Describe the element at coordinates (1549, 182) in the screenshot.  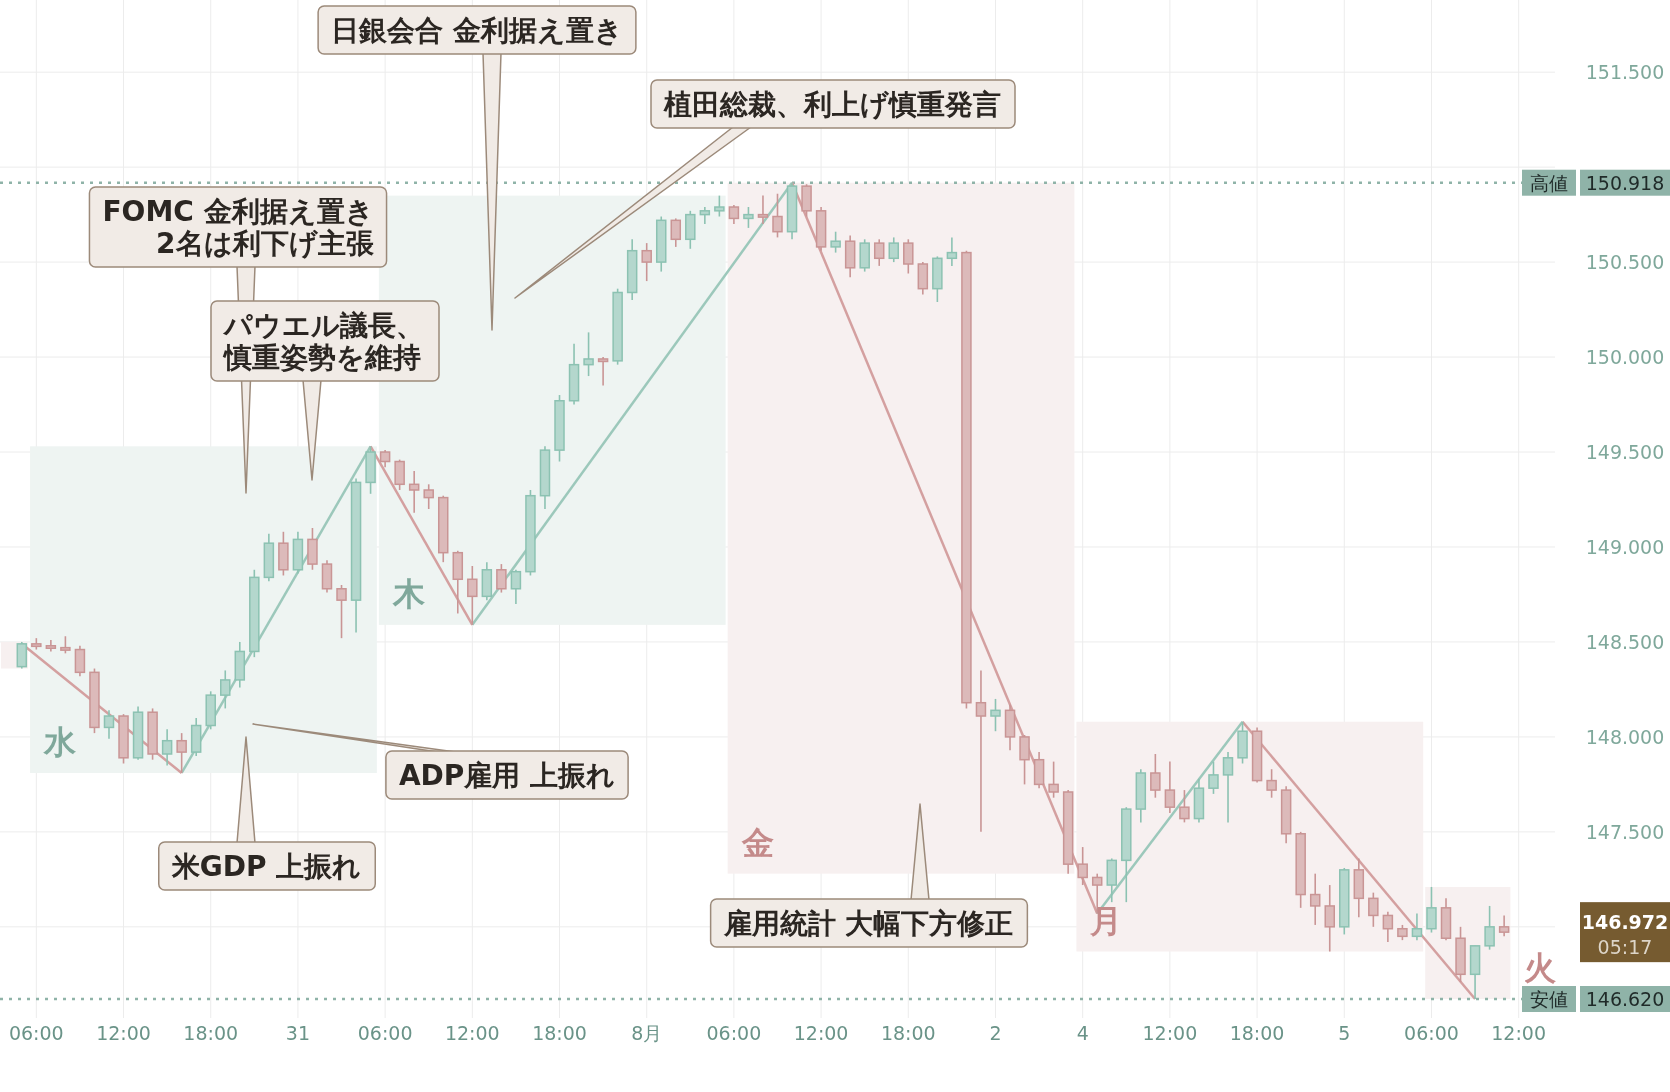
I see `ref-line-label: 高値` at that location.